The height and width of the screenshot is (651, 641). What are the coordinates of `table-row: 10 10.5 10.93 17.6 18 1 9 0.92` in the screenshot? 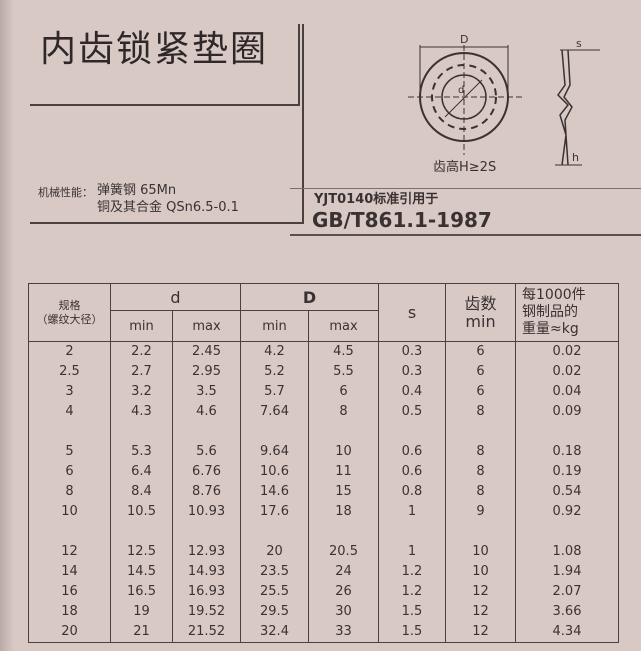 It's located at (323, 512).